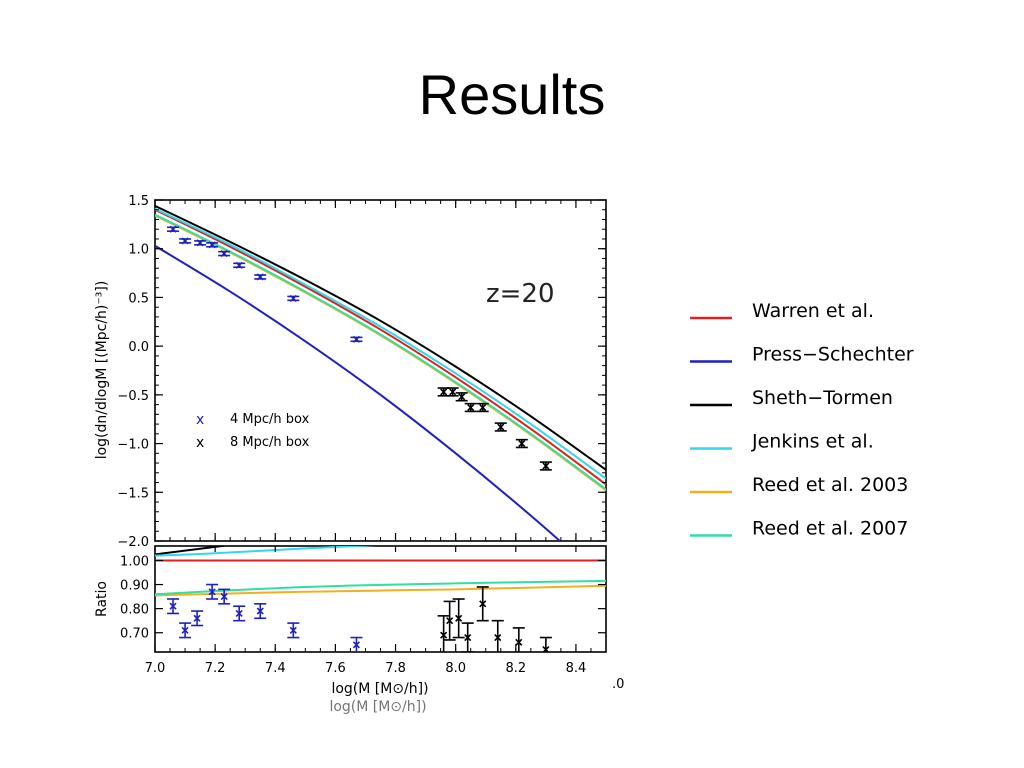 The image size is (1024, 768). Describe the element at coordinates (138, 298) in the screenshot. I see `main-ytick-label: 0.5` at that location.